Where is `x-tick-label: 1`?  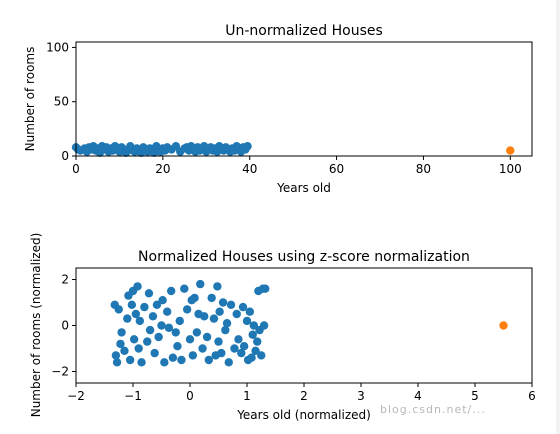
x-tick-label: 1 is located at coordinates (247, 396).